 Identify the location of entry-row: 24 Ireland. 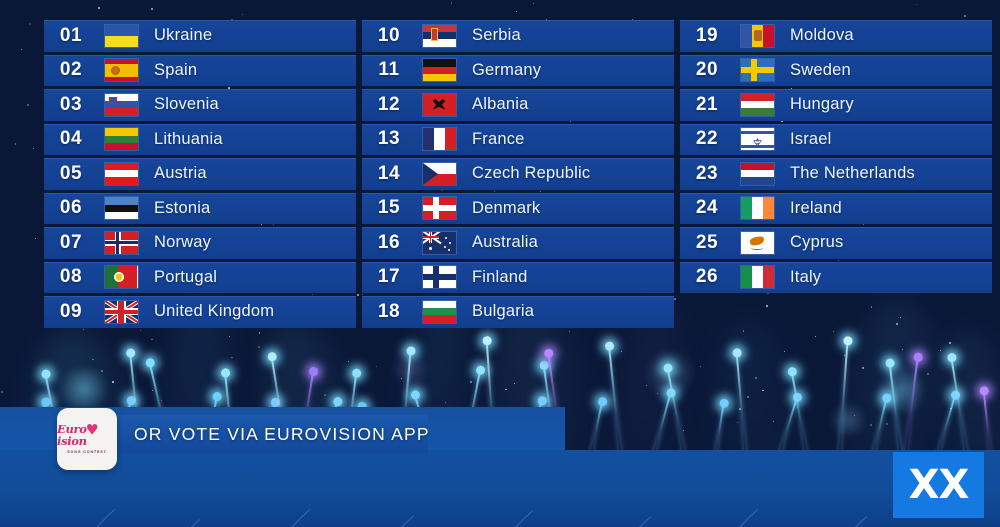
(836, 208).